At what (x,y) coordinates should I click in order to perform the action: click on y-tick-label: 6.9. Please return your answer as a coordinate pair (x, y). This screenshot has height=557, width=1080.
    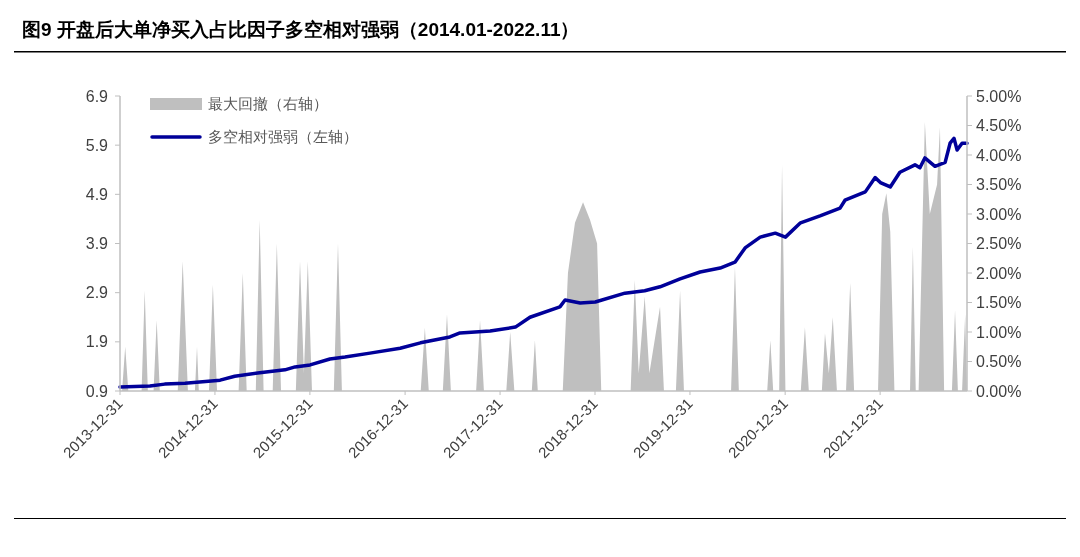
    Looking at the image, I should click on (97, 96).